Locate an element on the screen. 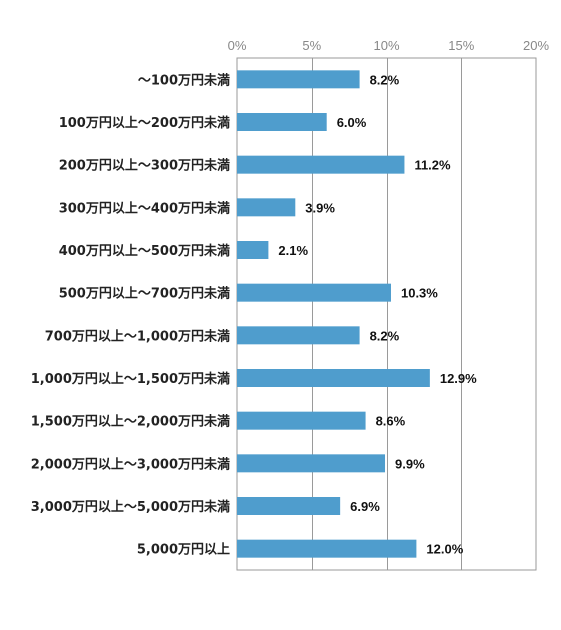 The width and height of the screenshot is (561, 630). x-tick-label-5: 5% is located at coordinates (311, 45).